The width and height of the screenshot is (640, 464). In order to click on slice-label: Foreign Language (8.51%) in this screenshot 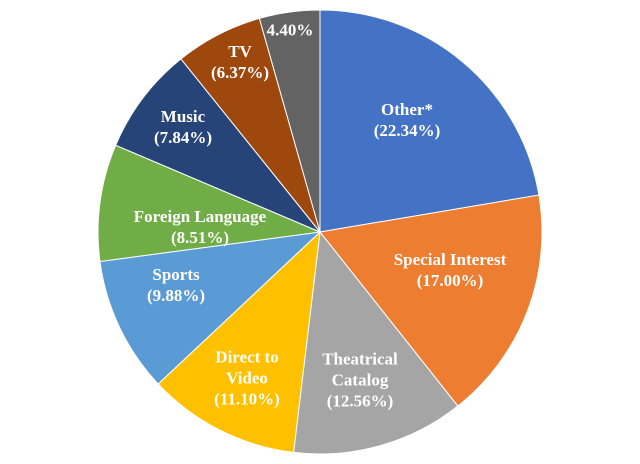, I will do `click(200, 227)`.